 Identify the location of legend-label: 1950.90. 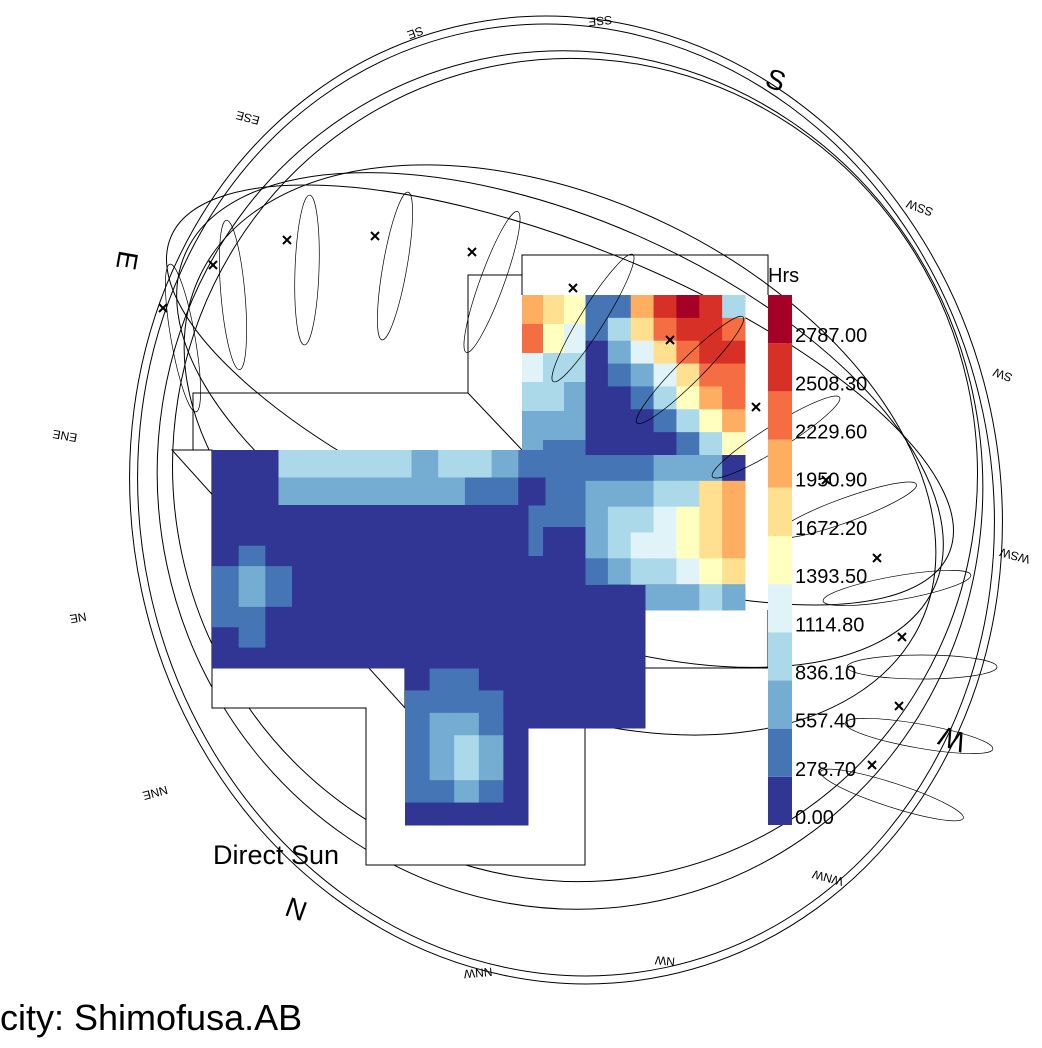
(831, 481).